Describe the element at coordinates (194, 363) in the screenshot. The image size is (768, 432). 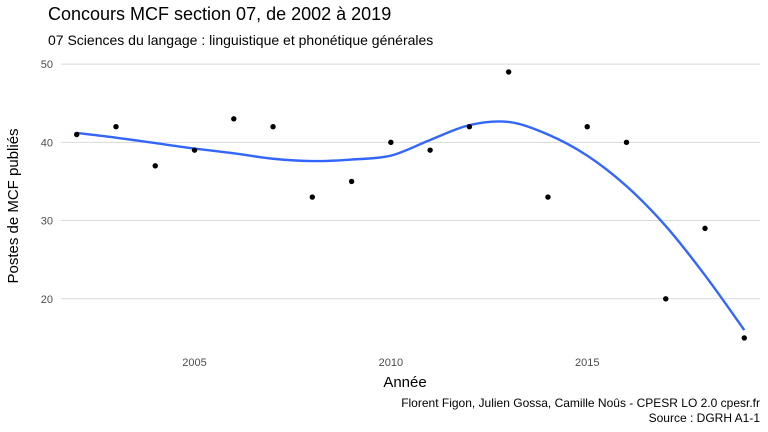
I see `x-tick-label: 2005` at that location.